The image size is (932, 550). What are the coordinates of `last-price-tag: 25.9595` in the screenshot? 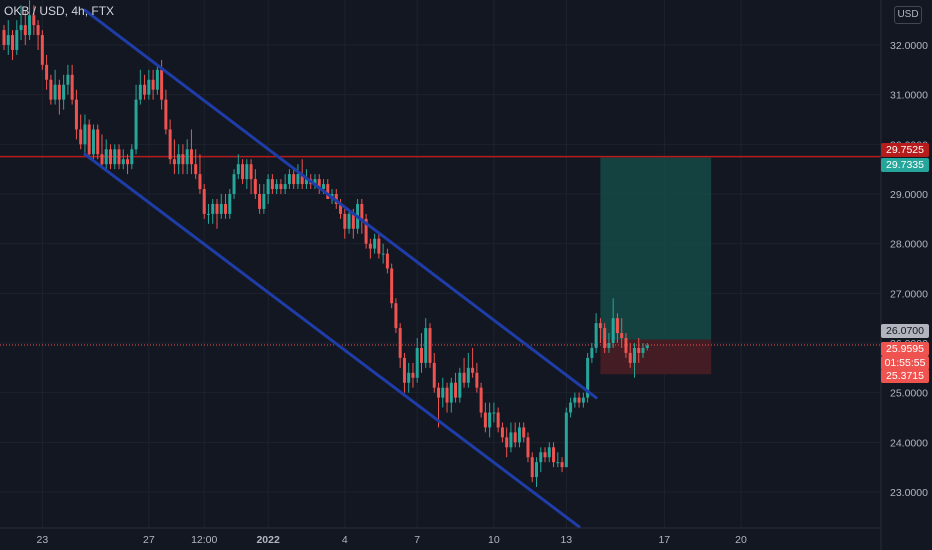 It's located at (905, 349).